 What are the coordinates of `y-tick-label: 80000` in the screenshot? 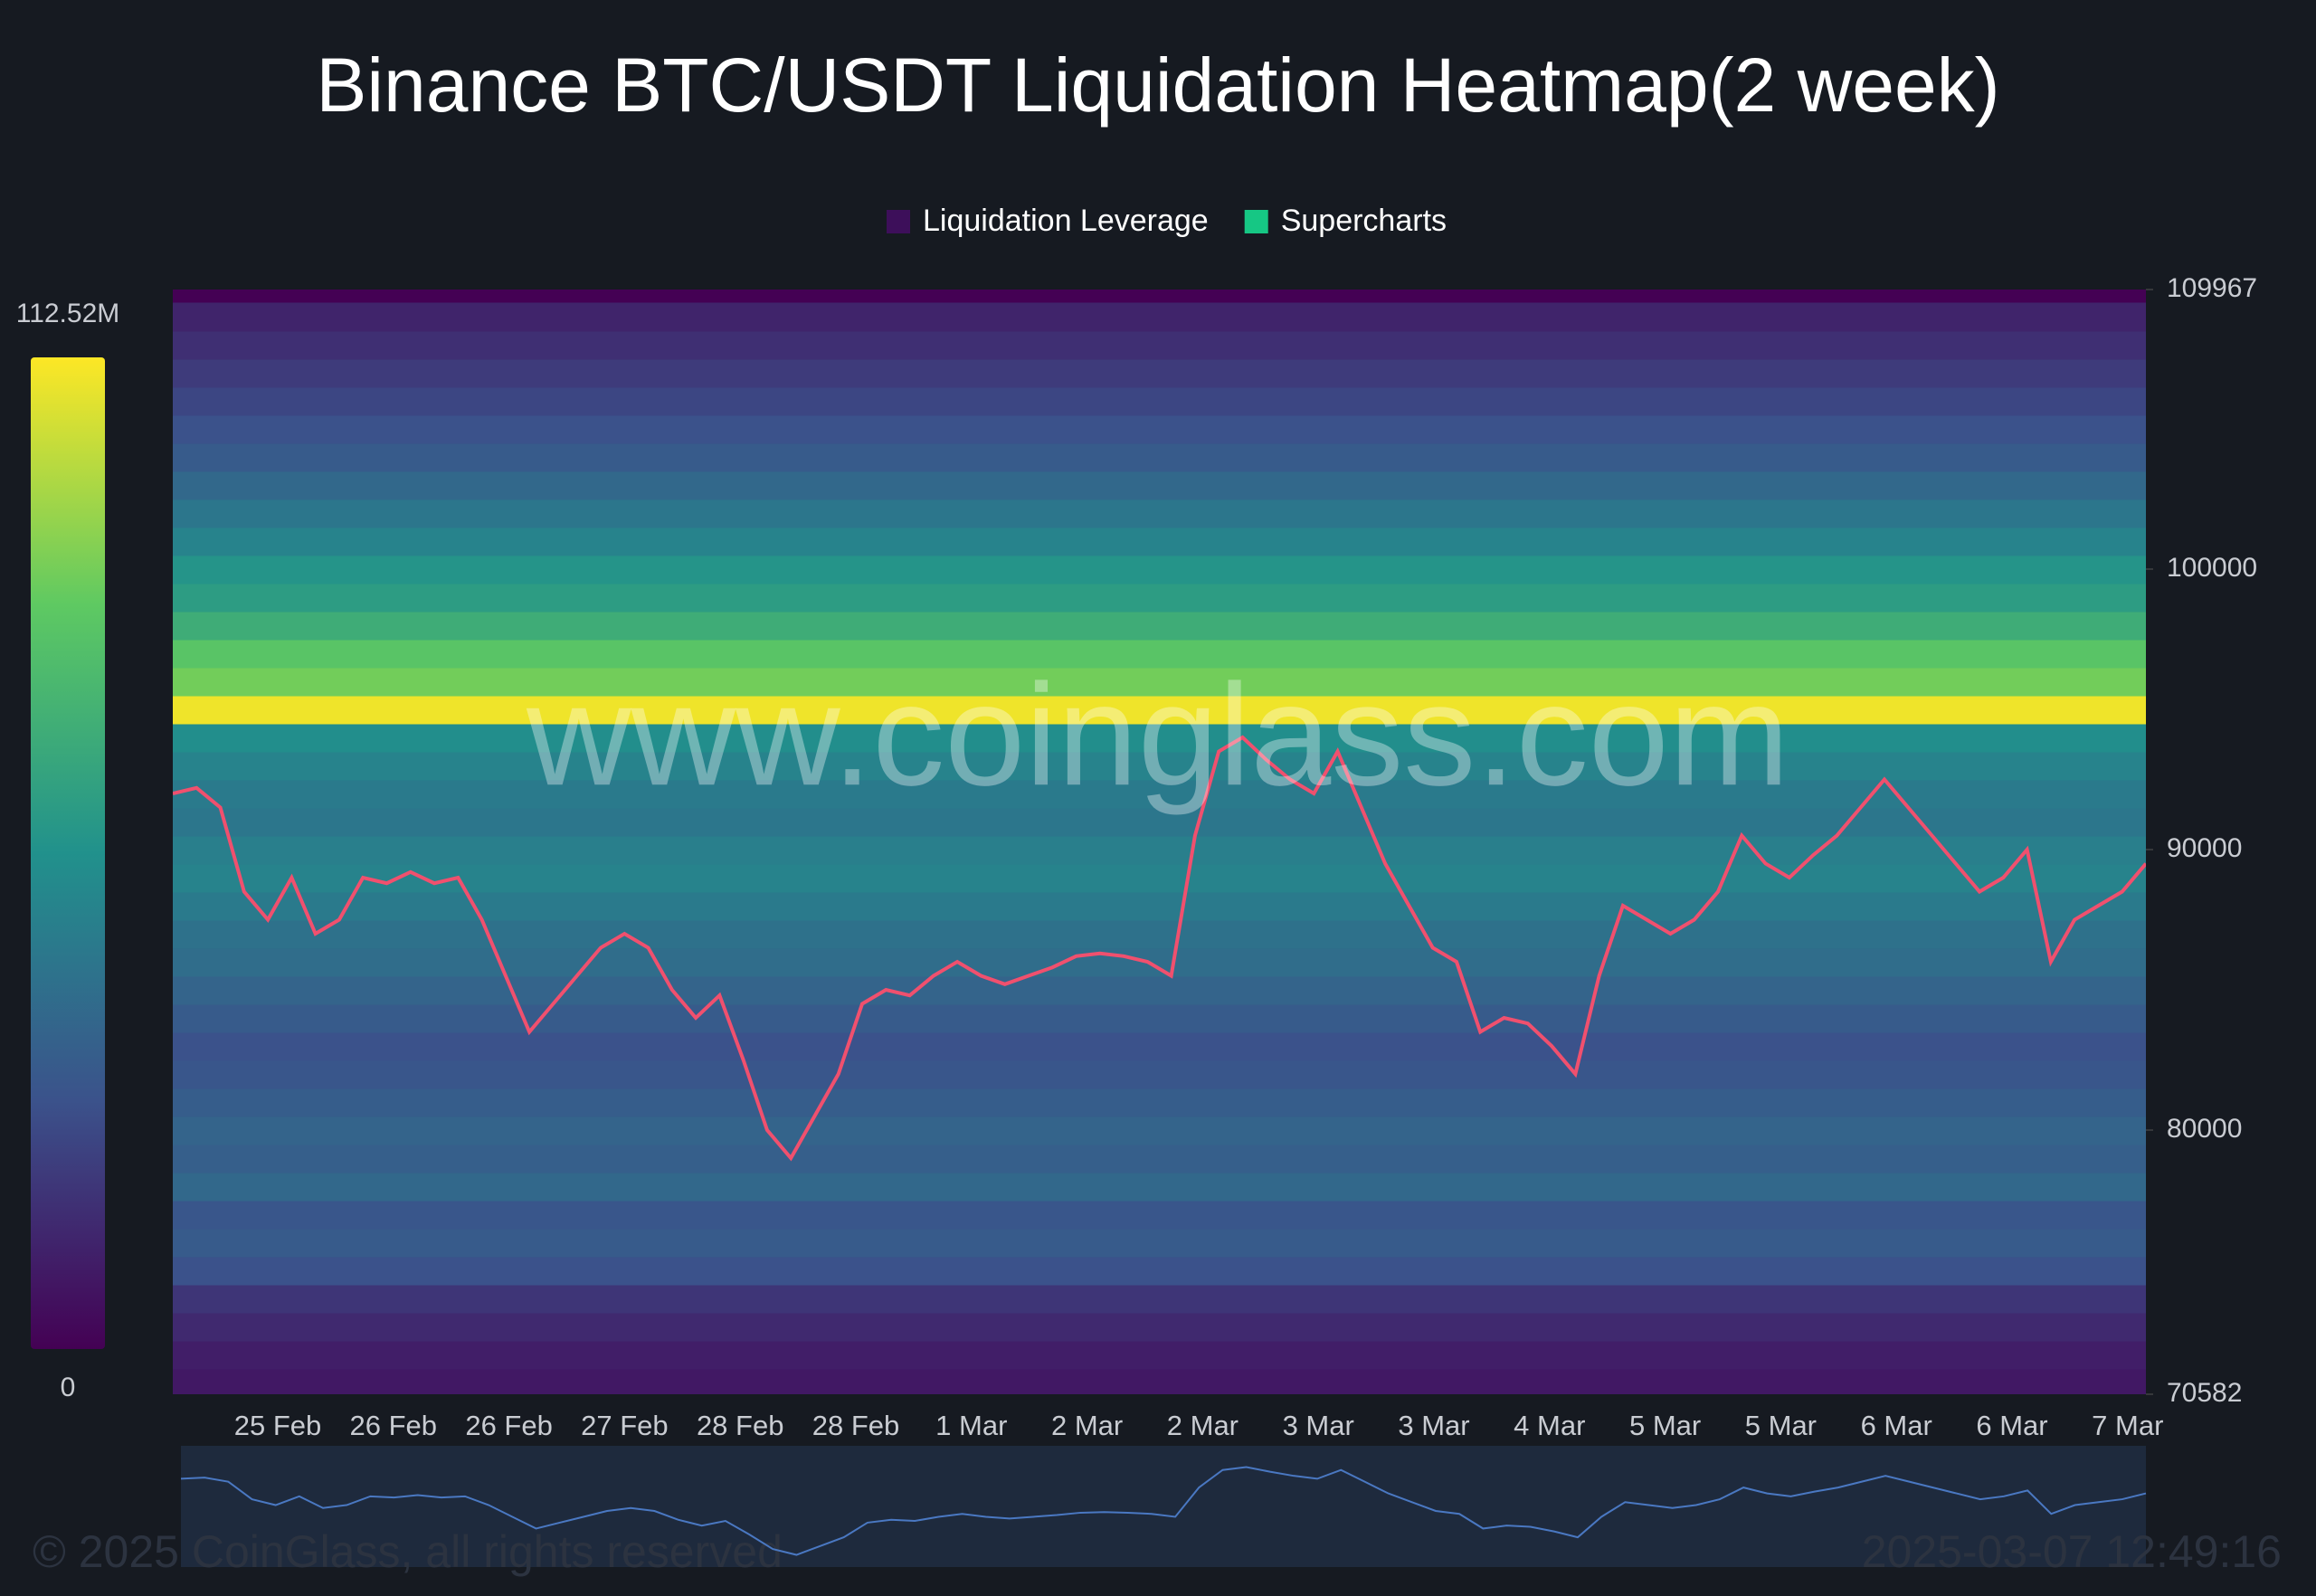 It's located at (2204, 1129).